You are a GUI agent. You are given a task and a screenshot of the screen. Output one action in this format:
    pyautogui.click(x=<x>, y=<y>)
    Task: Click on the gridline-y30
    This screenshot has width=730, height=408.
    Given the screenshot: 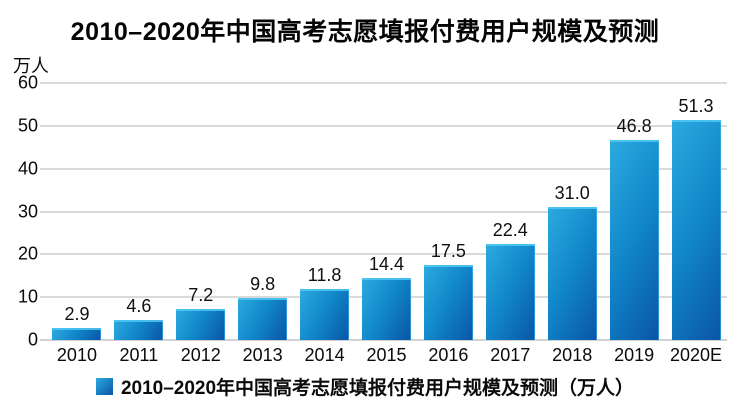 What is the action you would take?
    pyautogui.click(x=383, y=211)
    